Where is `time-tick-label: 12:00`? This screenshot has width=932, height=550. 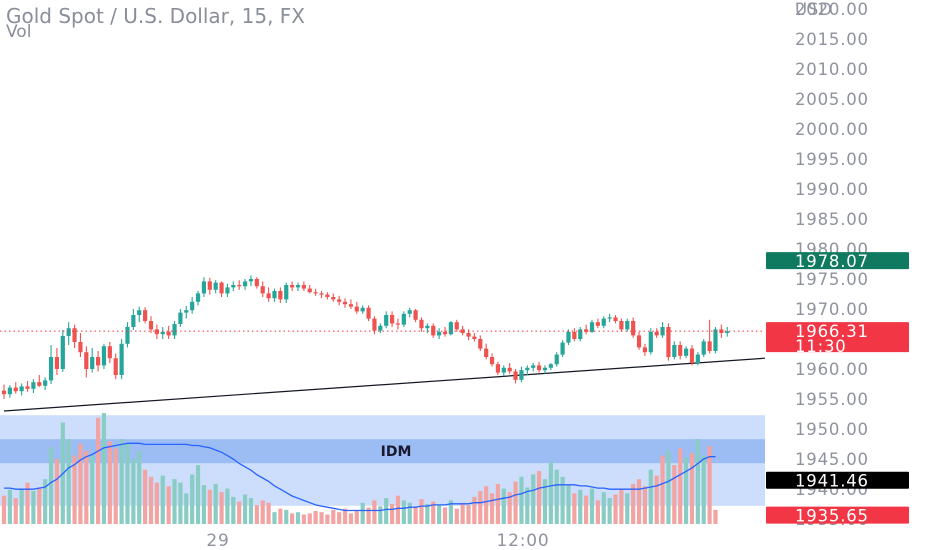 time-tick-label: 12:00 is located at coordinates (523, 540).